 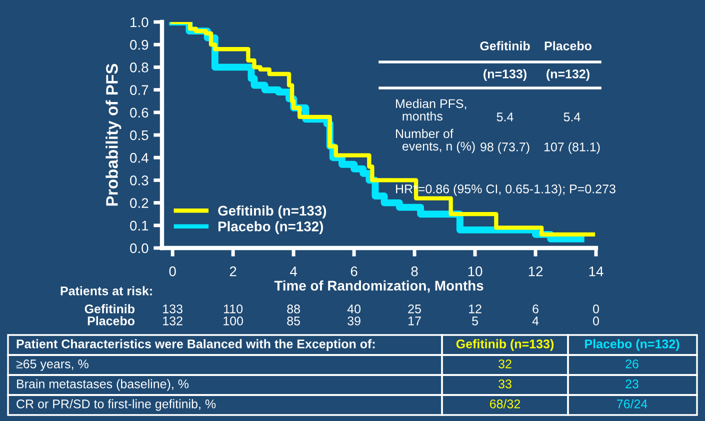 What do you see at coordinates (475, 321) in the screenshot?
I see `text: 5` at bounding box center [475, 321].